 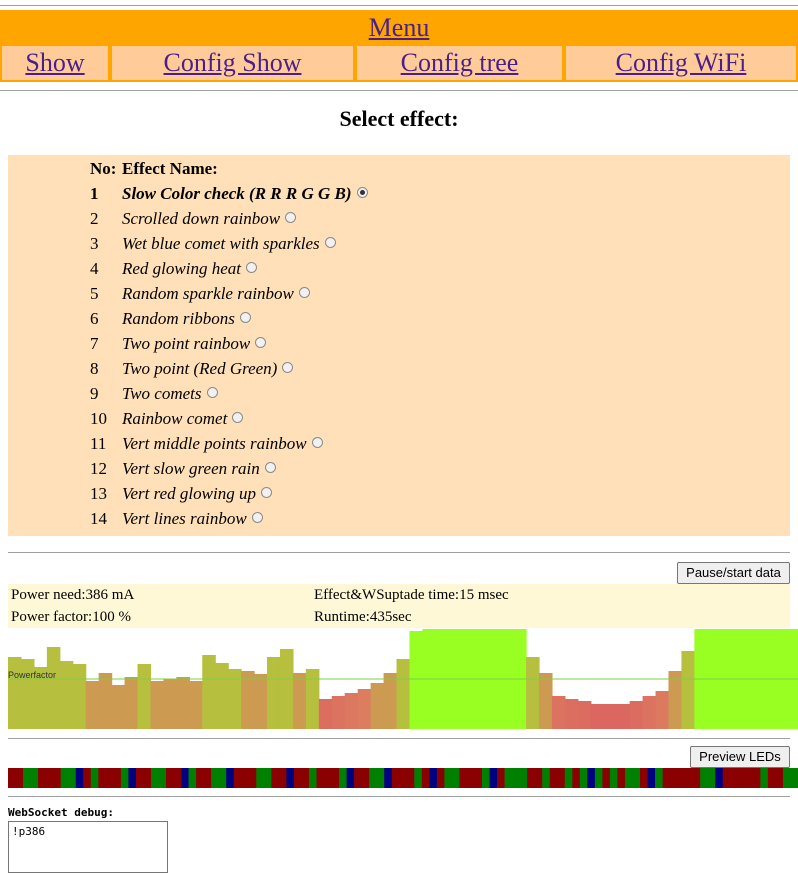 I want to click on nav-link-config-wifi: Config WiFi, so click(x=681, y=62).